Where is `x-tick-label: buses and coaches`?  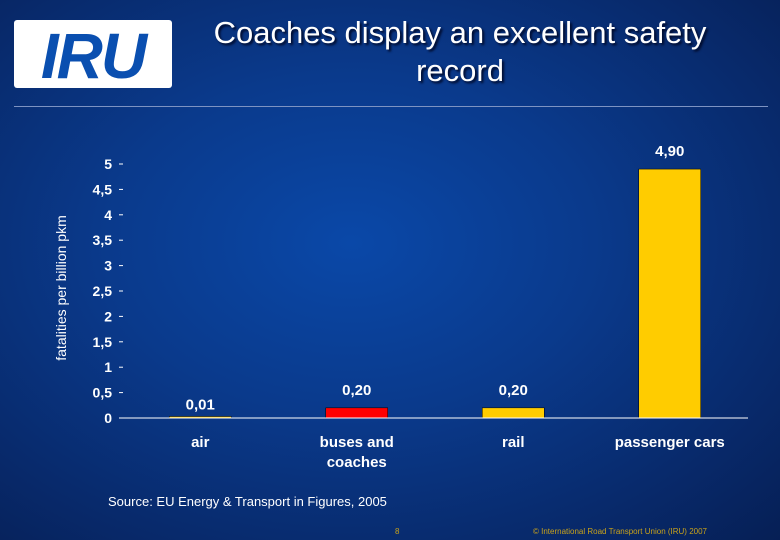
x-tick-label: buses and coaches is located at coordinates (357, 452).